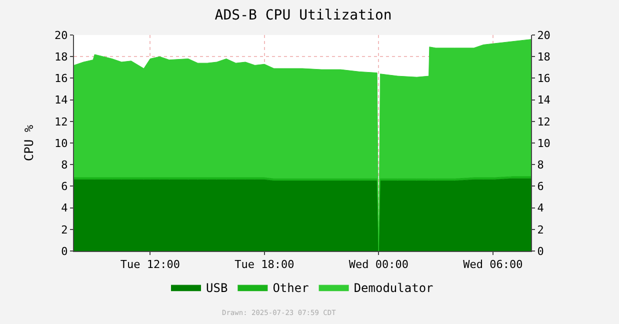 Image resolution: width=619 pixels, height=324 pixels. What do you see at coordinates (540, 187) in the screenshot?
I see `y2-tick-label: 6` at bounding box center [540, 187].